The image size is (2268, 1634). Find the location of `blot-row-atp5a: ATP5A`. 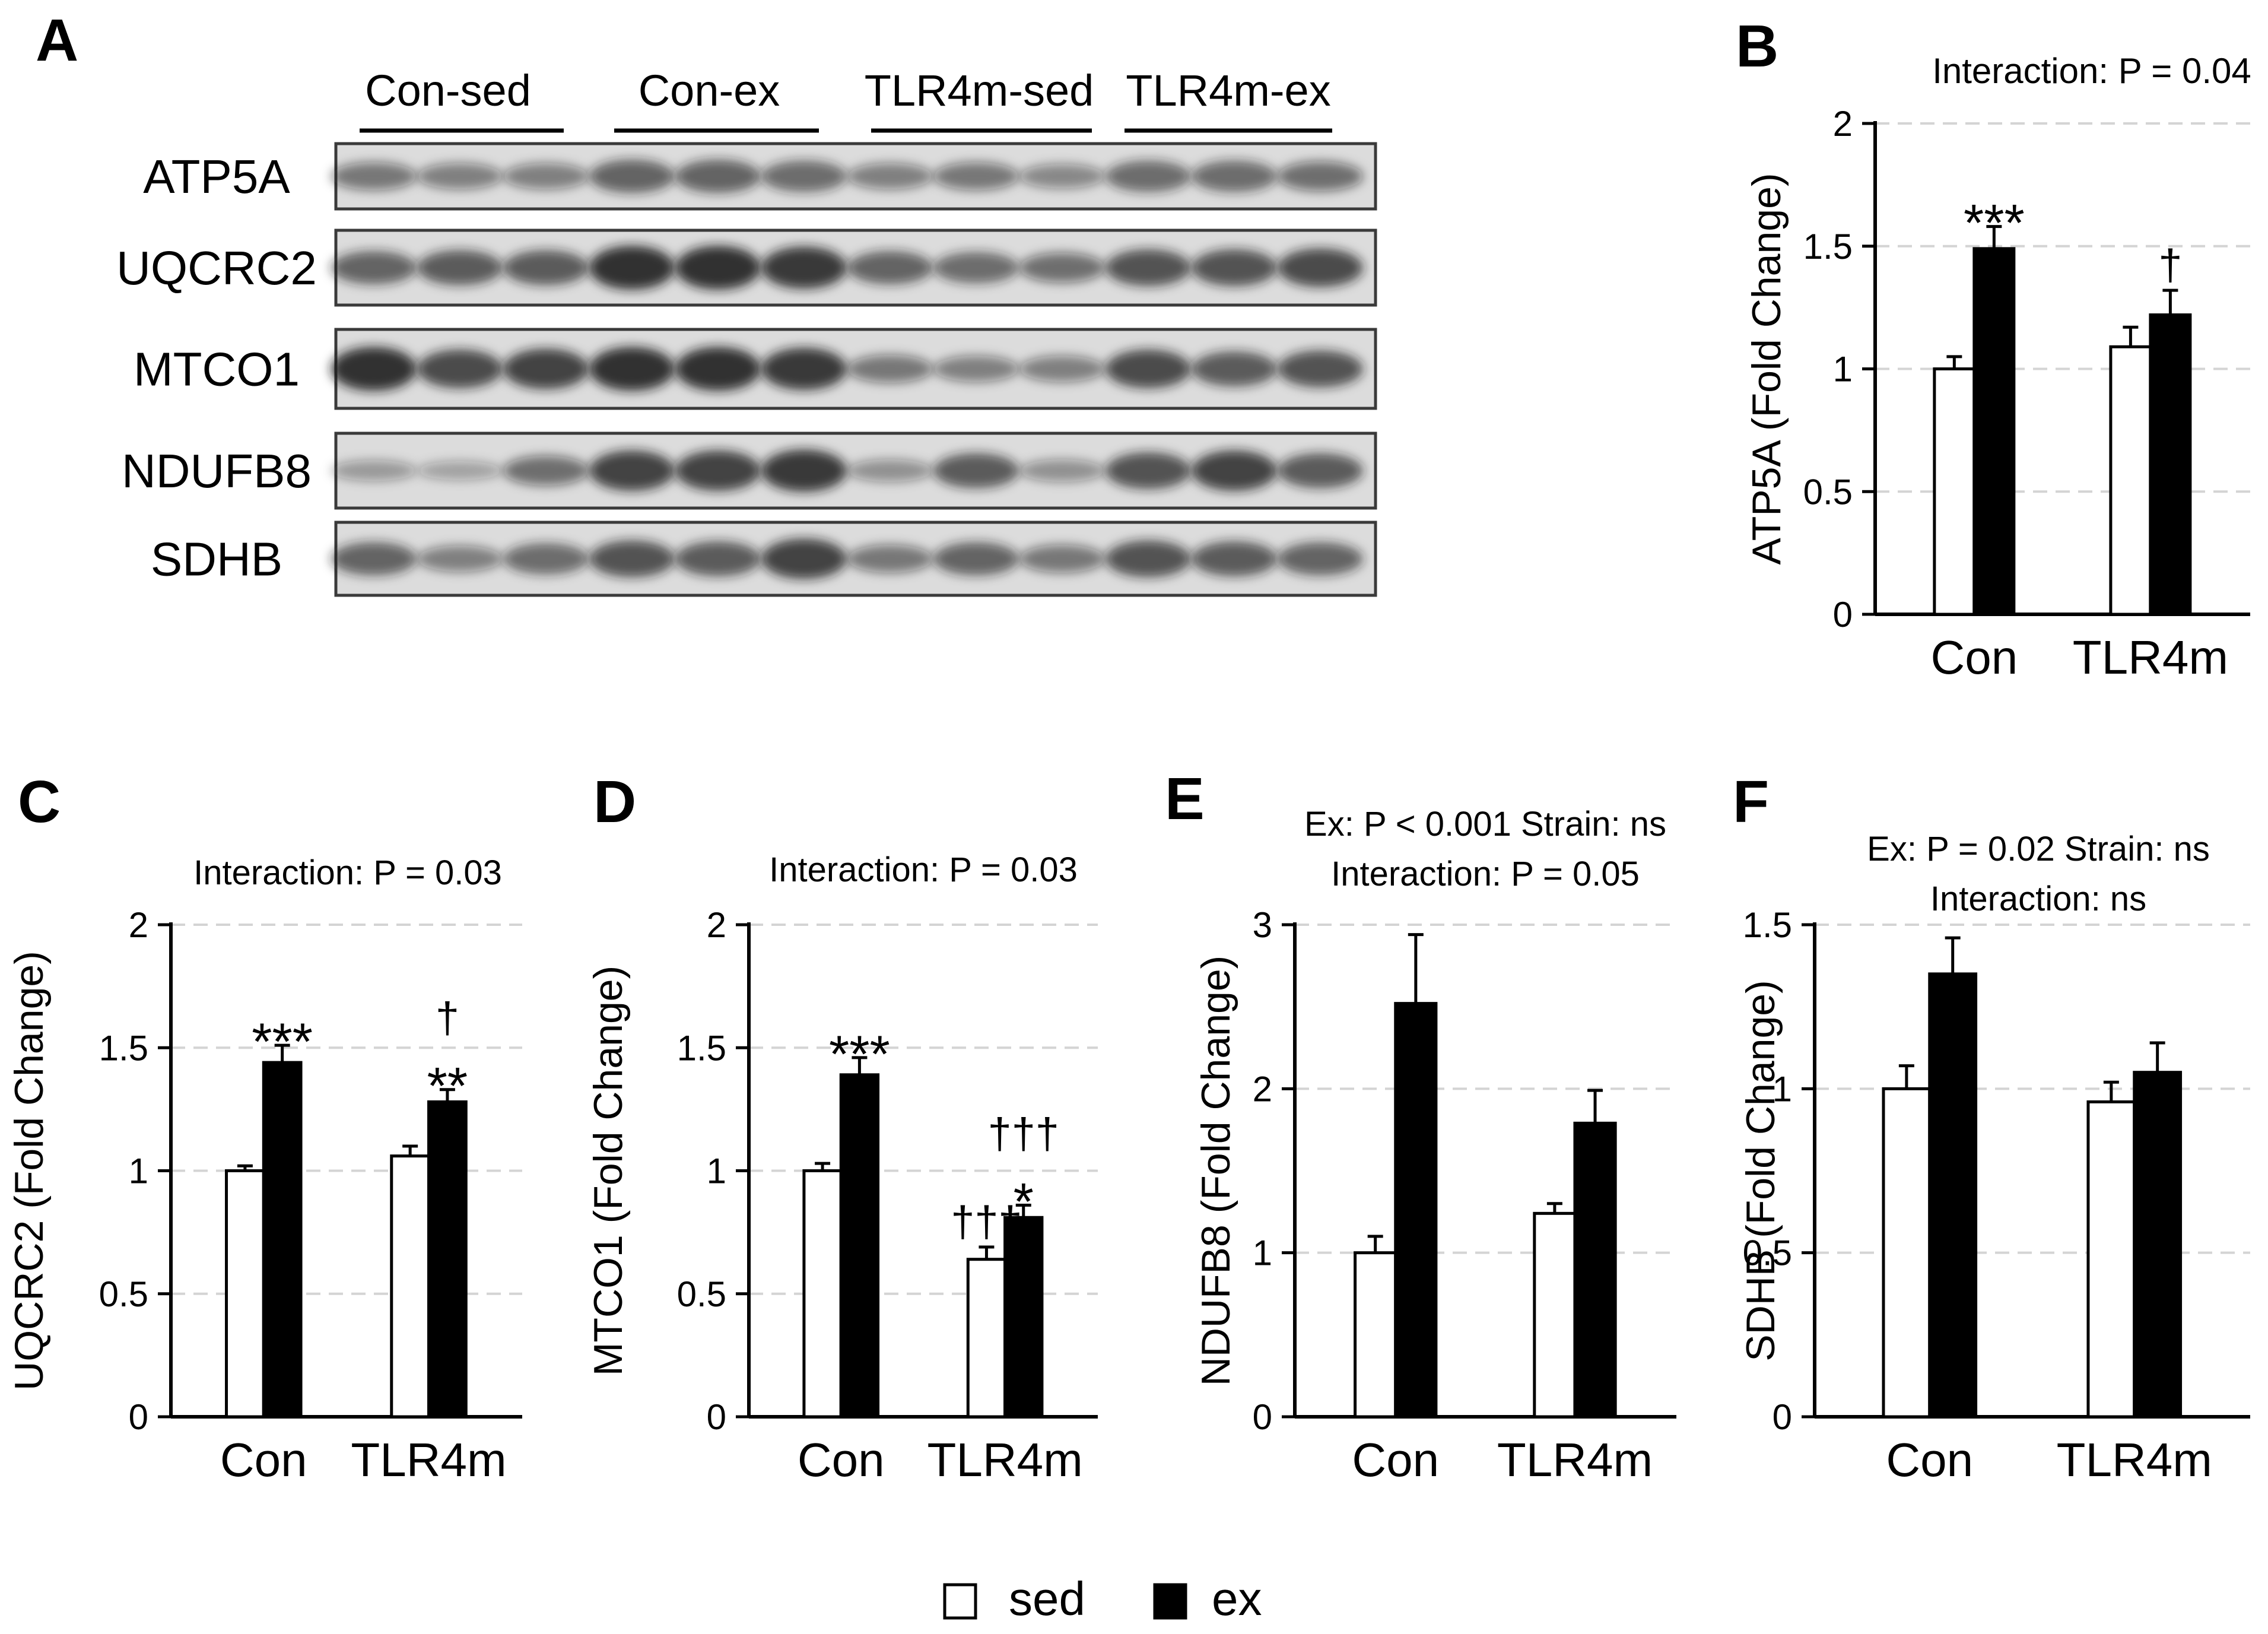

blot-row-atp5a: ATP5A is located at coordinates (760, 176).